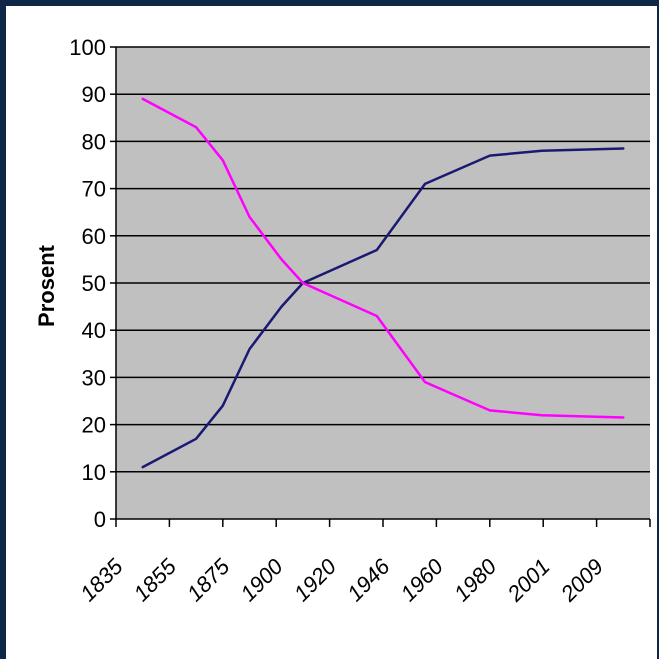 This screenshot has width=659, height=659. I want to click on y-tick-label: 10, so click(94, 472).